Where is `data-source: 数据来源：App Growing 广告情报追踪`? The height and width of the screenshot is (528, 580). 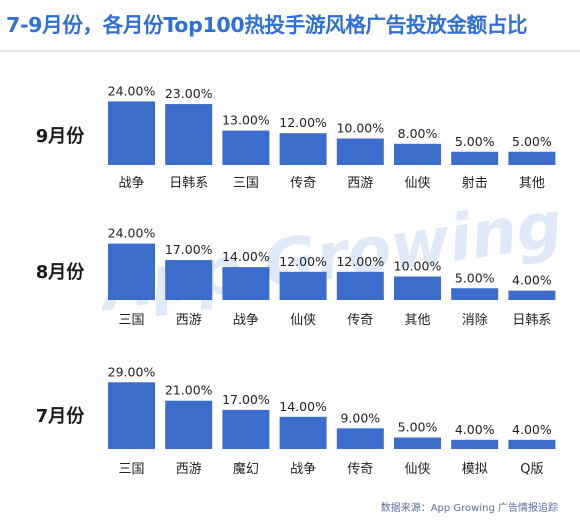
data-source: 数据来源：App Growing 广告情报追踪 is located at coordinates (469, 508).